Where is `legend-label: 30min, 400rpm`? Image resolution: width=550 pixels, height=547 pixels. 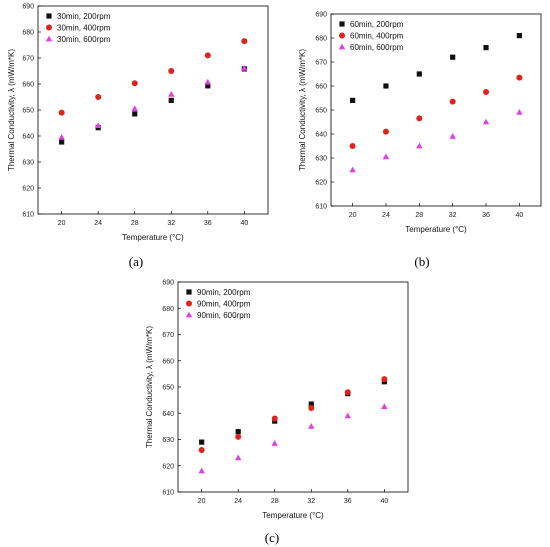
legend-label: 30min, 400rpm is located at coordinates (84, 28).